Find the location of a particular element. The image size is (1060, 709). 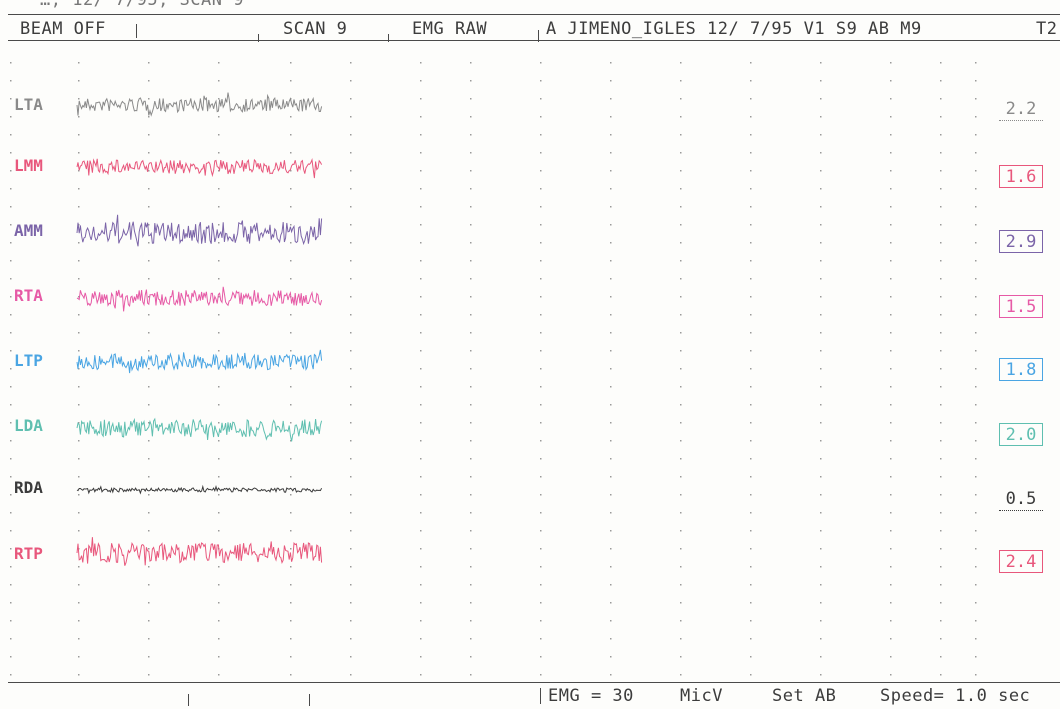

set-label: Set AB is located at coordinates (804, 696).